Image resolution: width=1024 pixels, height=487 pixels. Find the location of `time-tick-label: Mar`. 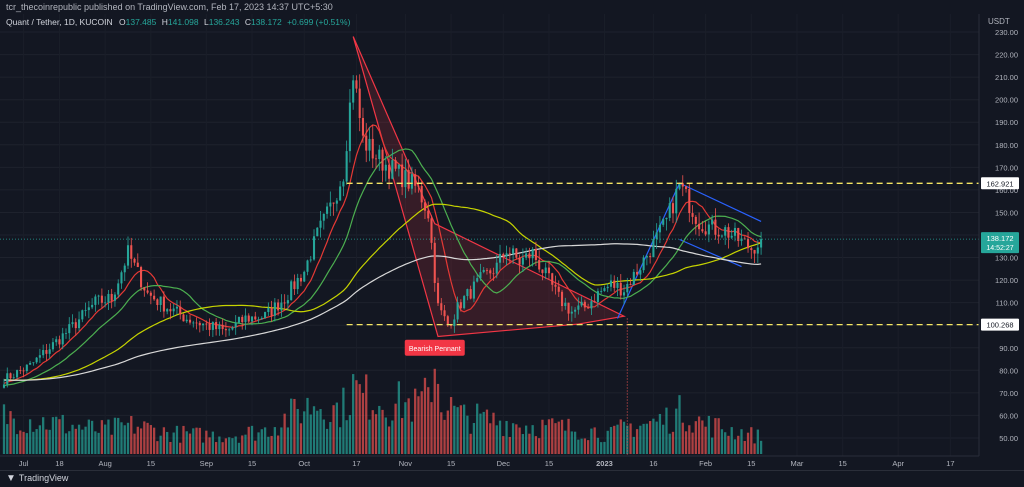

time-tick-label: Mar is located at coordinates (797, 463).